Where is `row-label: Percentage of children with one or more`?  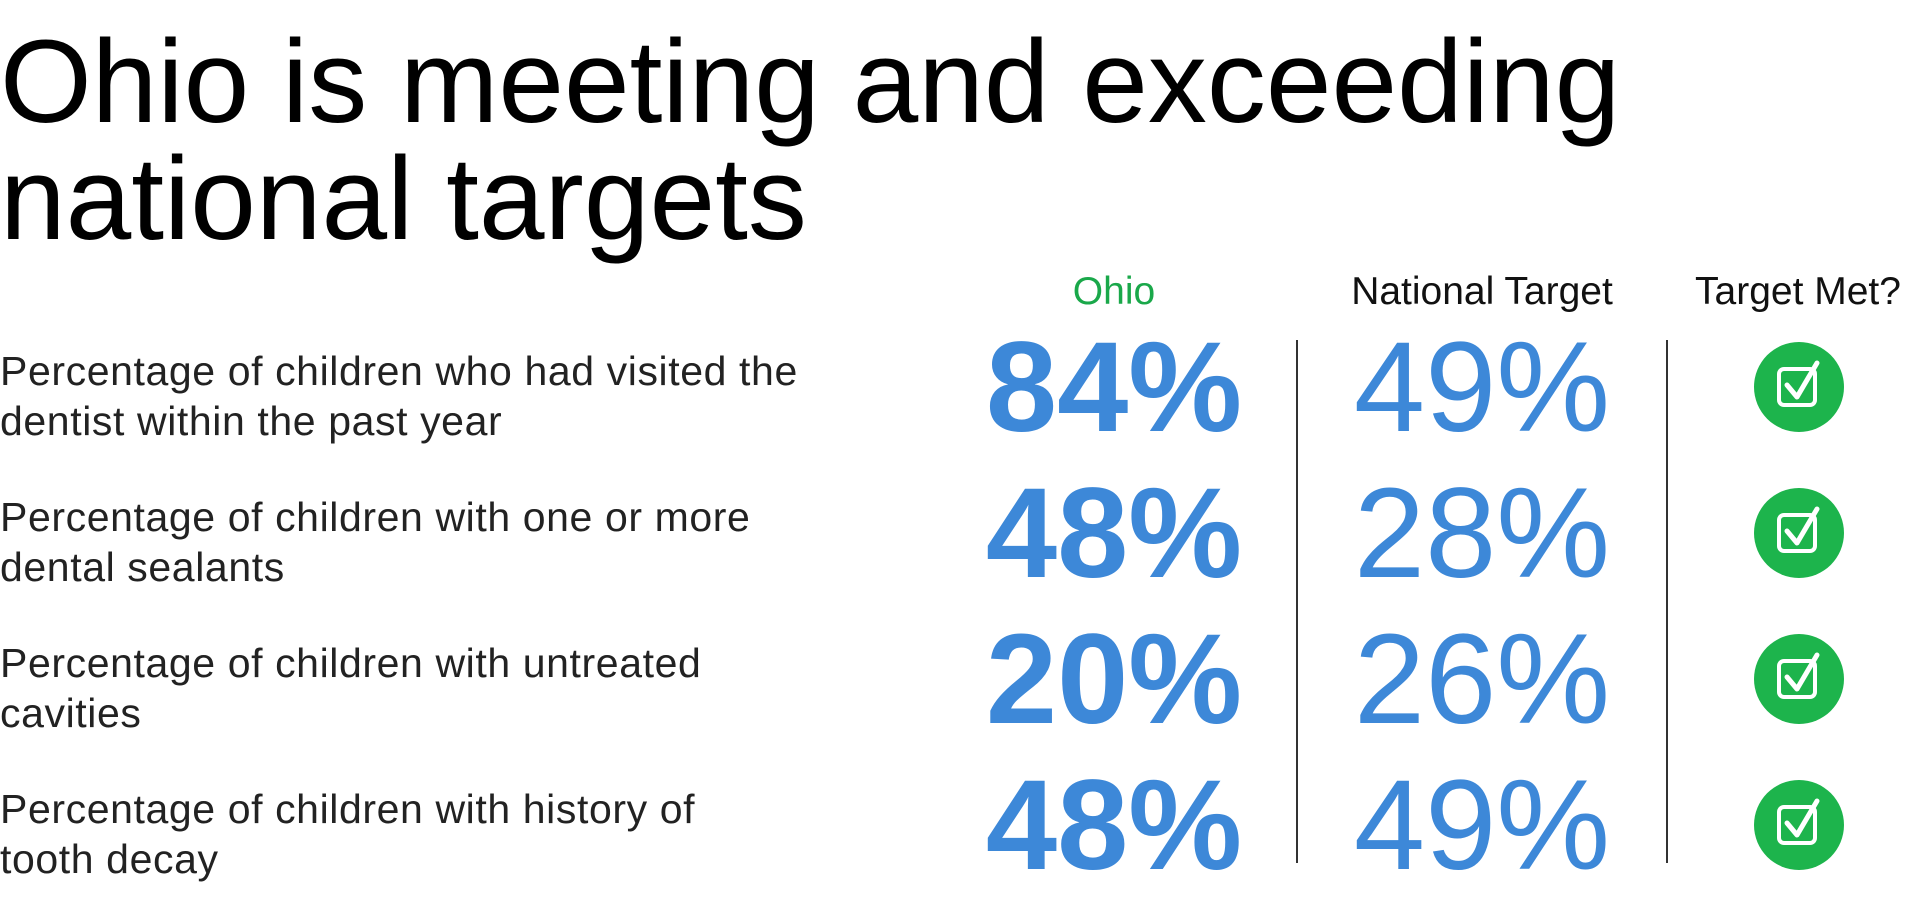 row-label: Percentage of children with one or more is located at coordinates (375, 517).